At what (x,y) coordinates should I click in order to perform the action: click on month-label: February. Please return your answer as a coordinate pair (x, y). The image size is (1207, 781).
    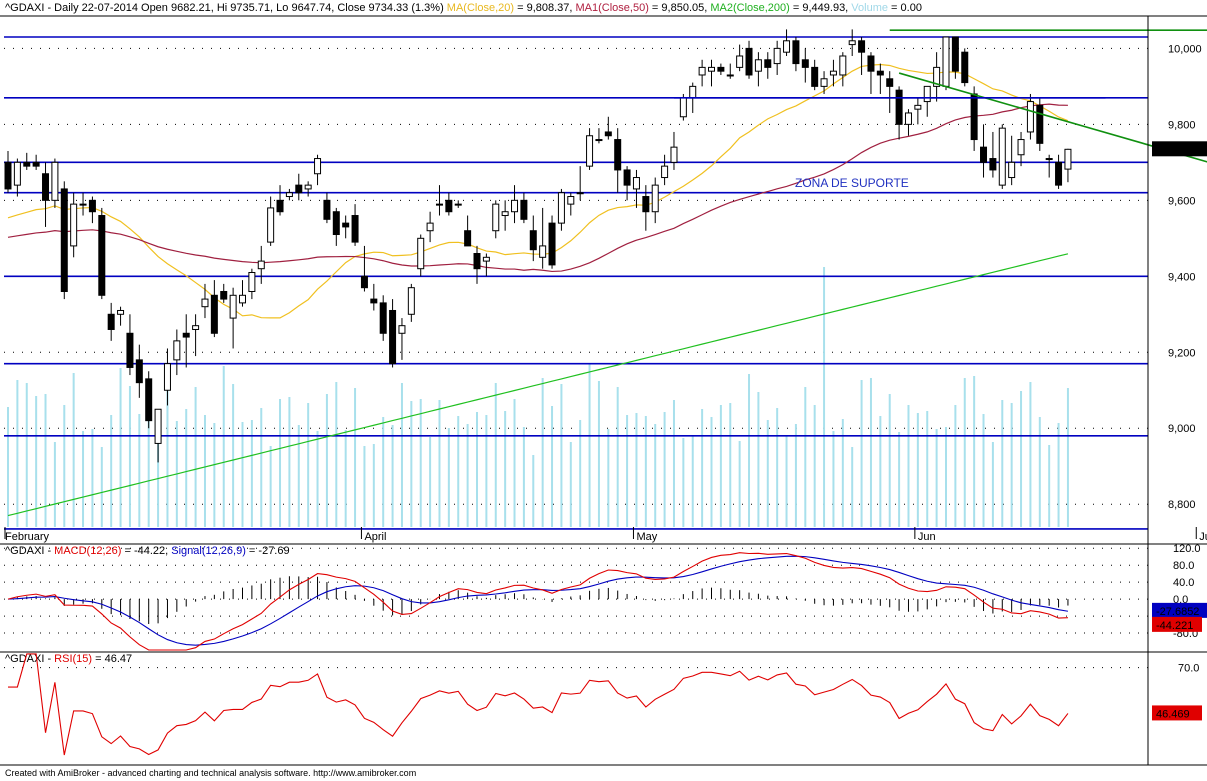
    Looking at the image, I should click on (27, 537).